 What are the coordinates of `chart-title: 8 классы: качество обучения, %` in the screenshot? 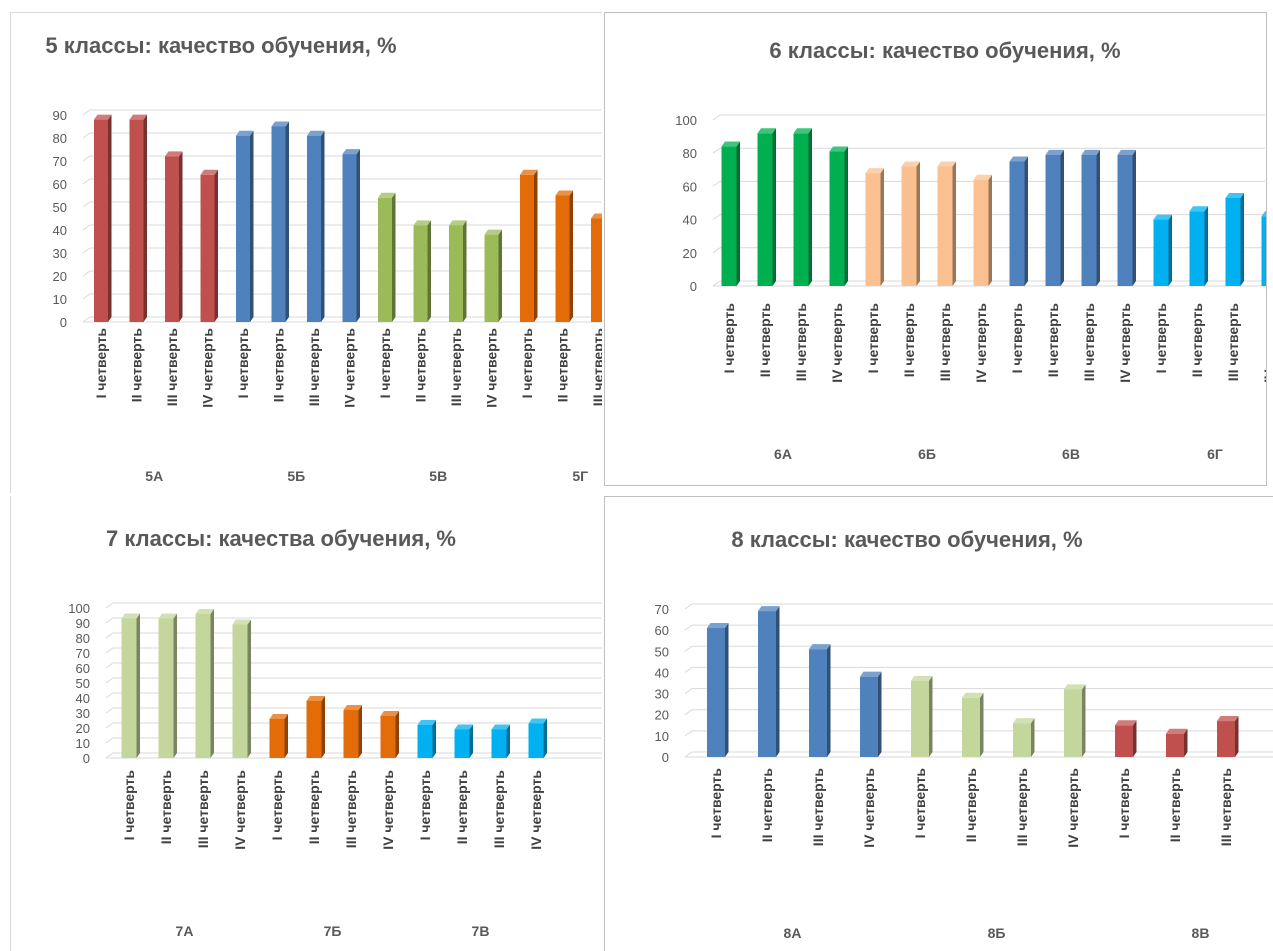 It's located at (906, 539).